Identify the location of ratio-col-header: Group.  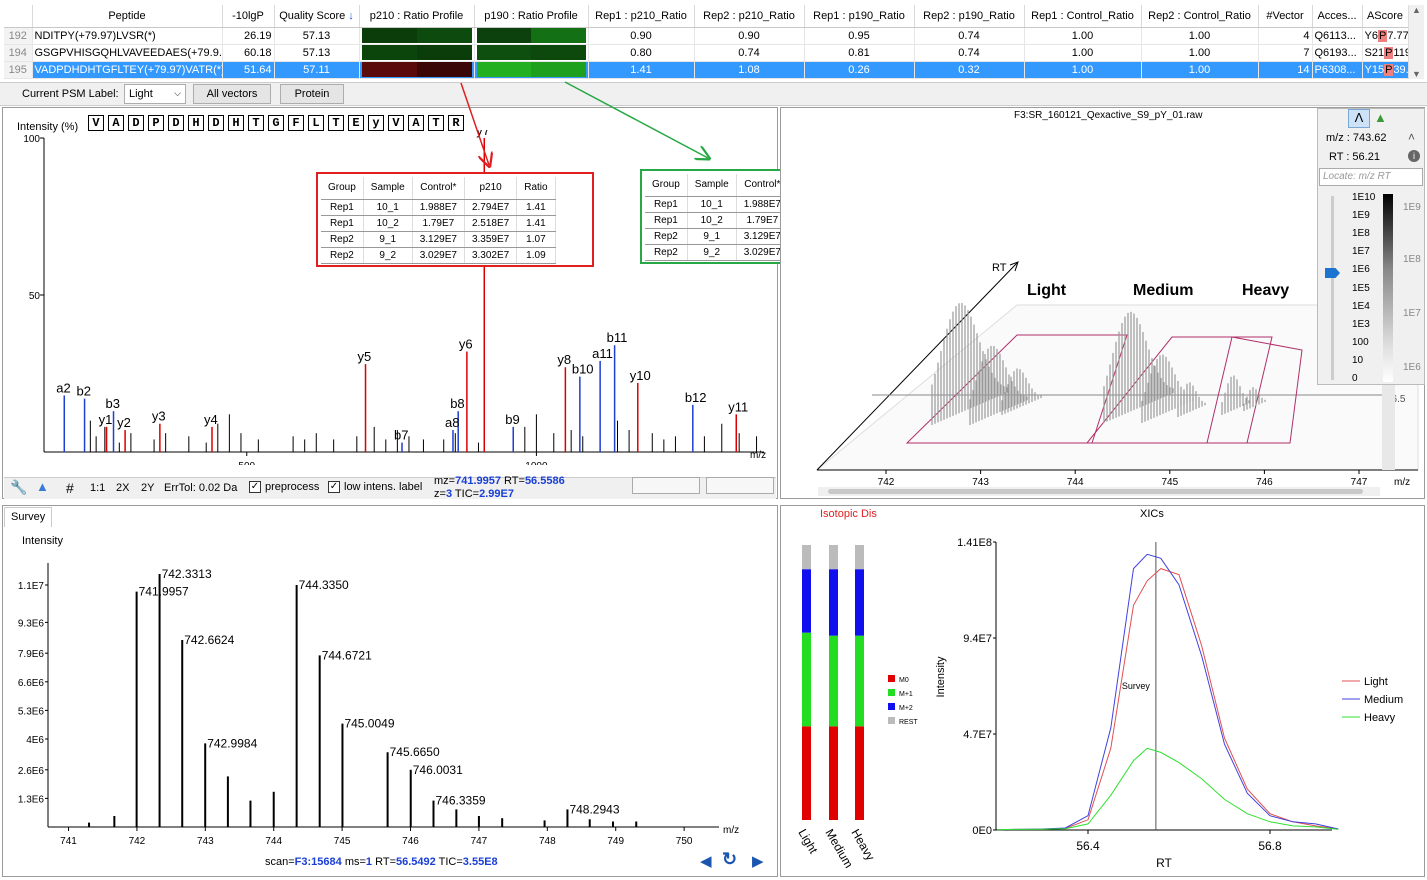
(666, 185).